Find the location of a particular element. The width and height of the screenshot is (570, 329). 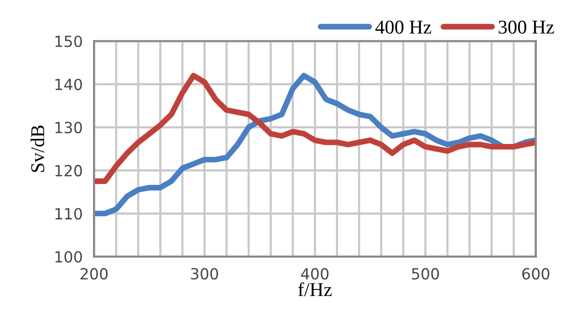

x-axis-title: f/Hz is located at coordinates (315, 289).